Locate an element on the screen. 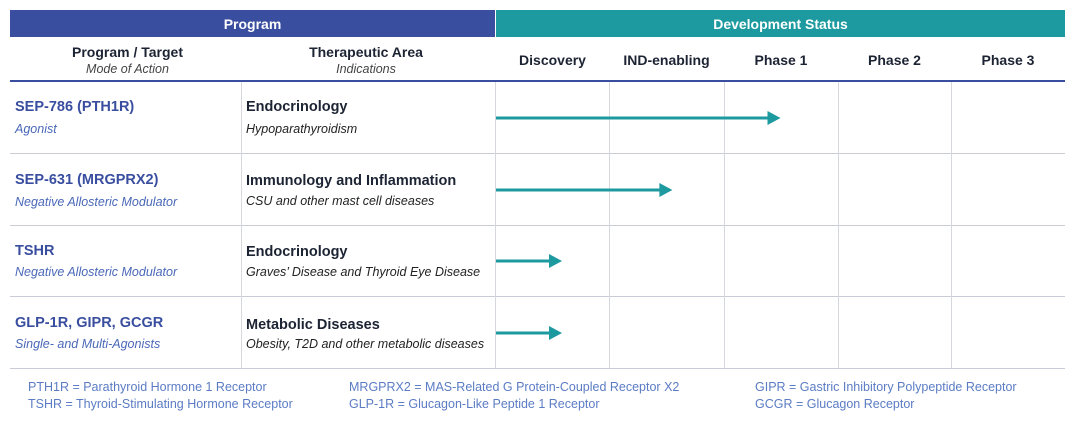 This screenshot has height=430, width=1080. development-status-header: Development Status is located at coordinates (780, 23).